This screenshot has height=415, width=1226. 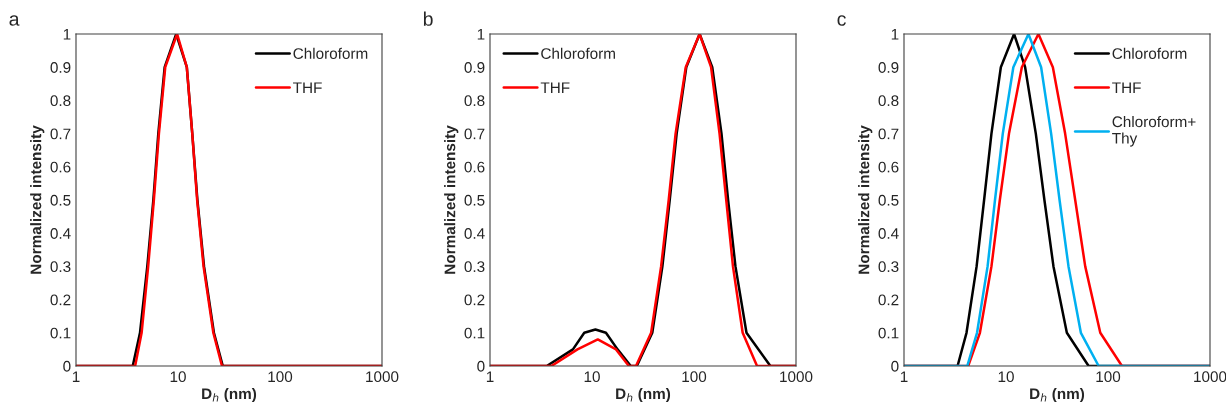 What do you see at coordinates (14, 20) in the screenshot?
I see `chart-title: a` at bounding box center [14, 20].